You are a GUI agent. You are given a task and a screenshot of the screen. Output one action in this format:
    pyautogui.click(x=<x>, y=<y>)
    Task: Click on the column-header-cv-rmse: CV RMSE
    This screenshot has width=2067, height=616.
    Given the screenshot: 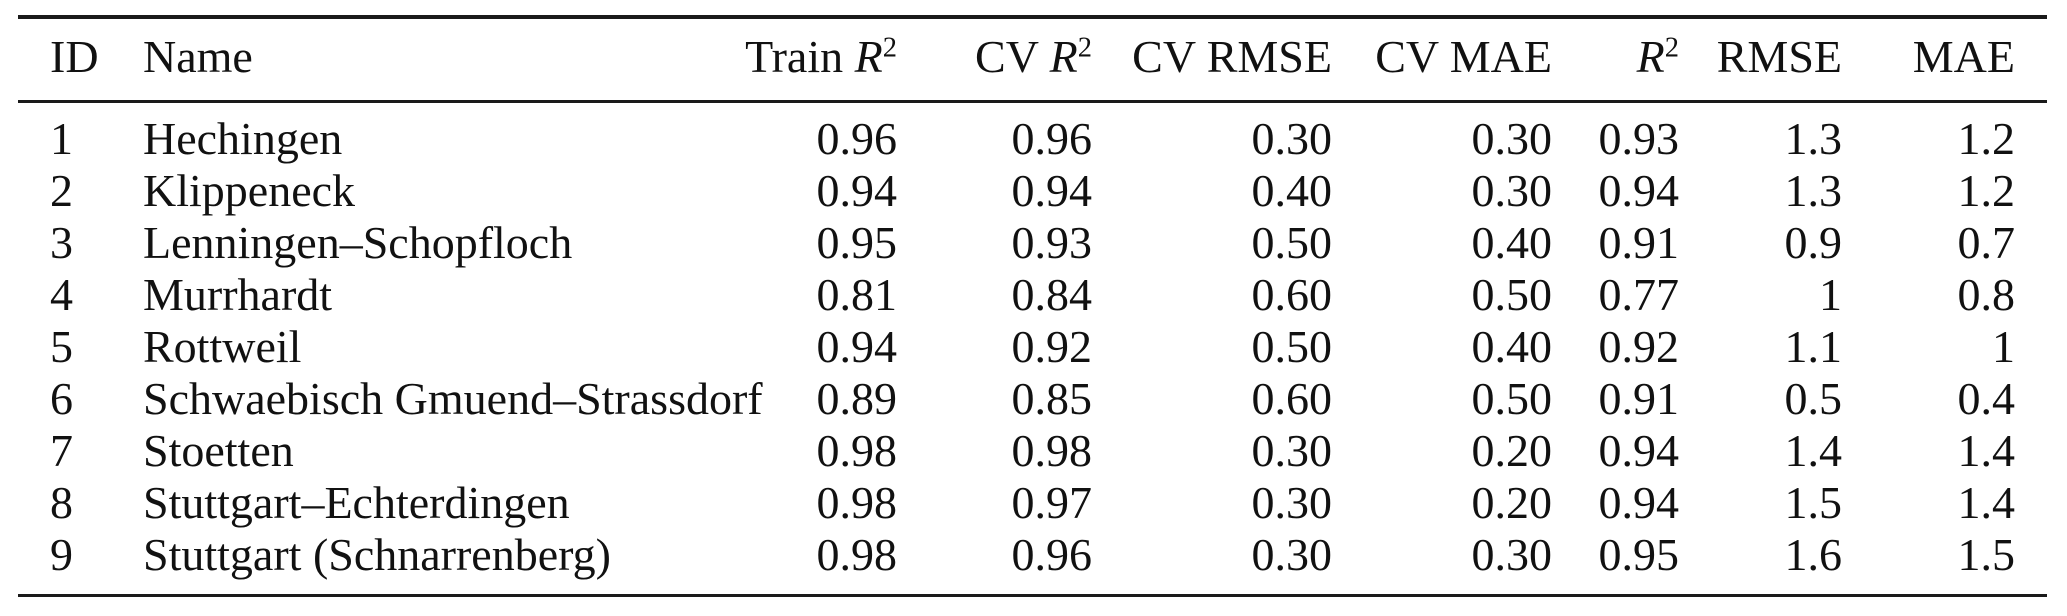 What is the action you would take?
    pyautogui.click(x=1212, y=60)
    